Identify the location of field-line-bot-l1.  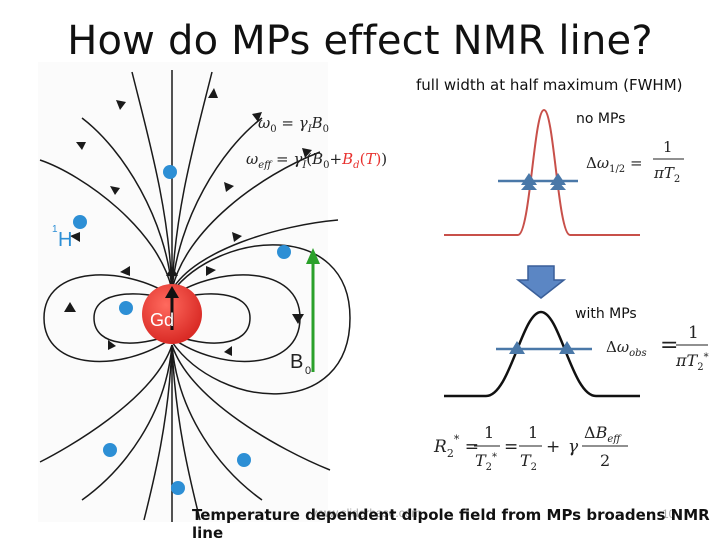
(127, 422).